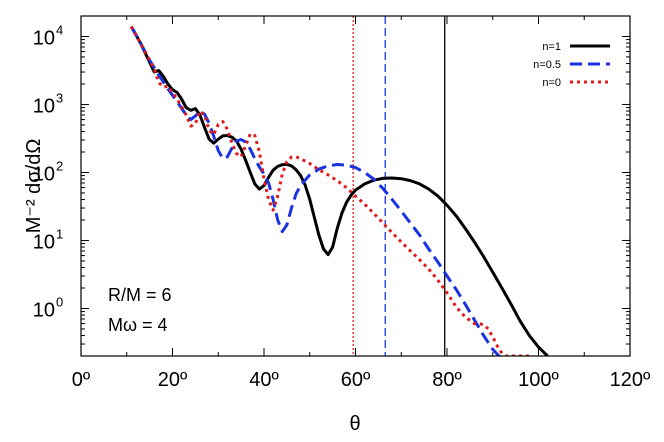 The height and width of the screenshot is (442, 664). I want to click on y-tick-label-2: 10, so click(44, 174).